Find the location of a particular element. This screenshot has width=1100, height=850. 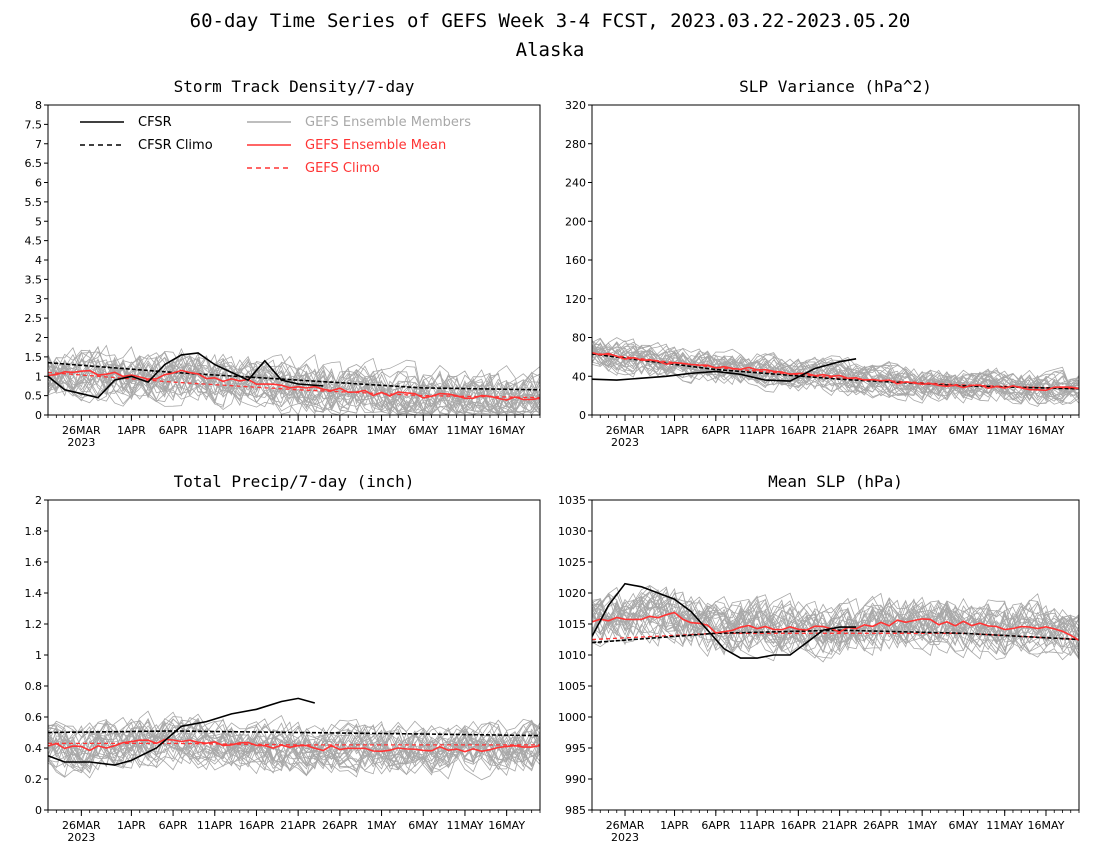

y-tick-label: 0.5 is located at coordinates (34, 396).